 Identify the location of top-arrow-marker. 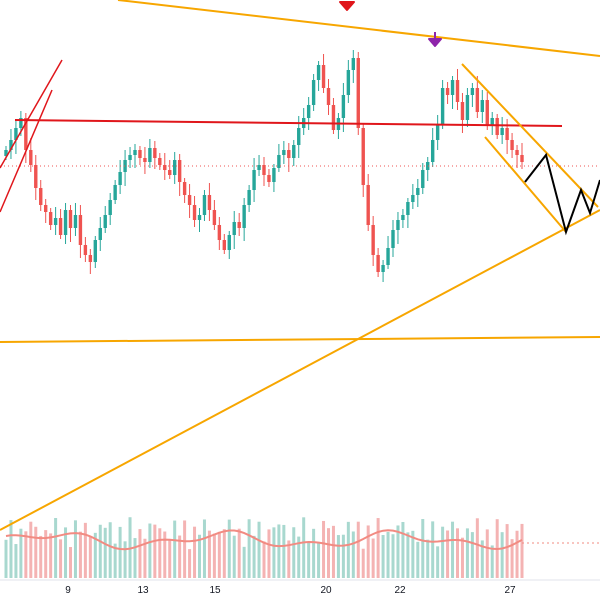
(347, 6).